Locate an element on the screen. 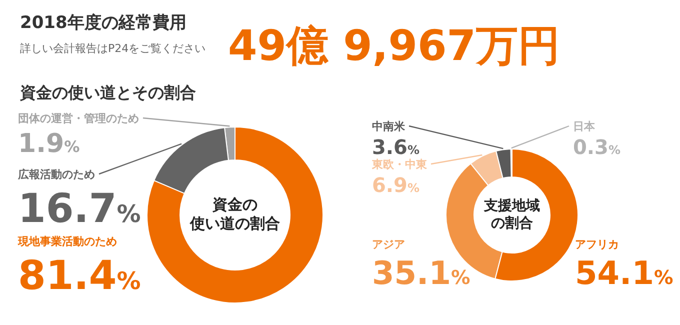 This screenshot has height=325, width=680. slice-label: 日本 is located at coordinates (584, 126).